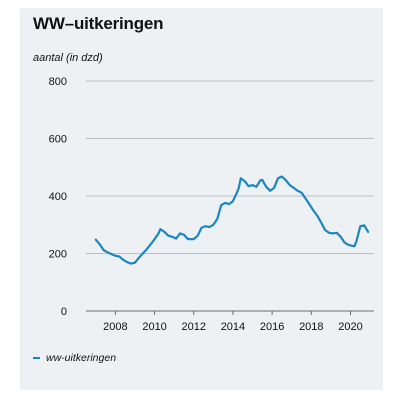 The width and height of the screenshot is (394, 398). What do you see at coordinates (64, 312) in the screenshot?
I see `y-tick-label: 0` at bounding box center [64, 312].